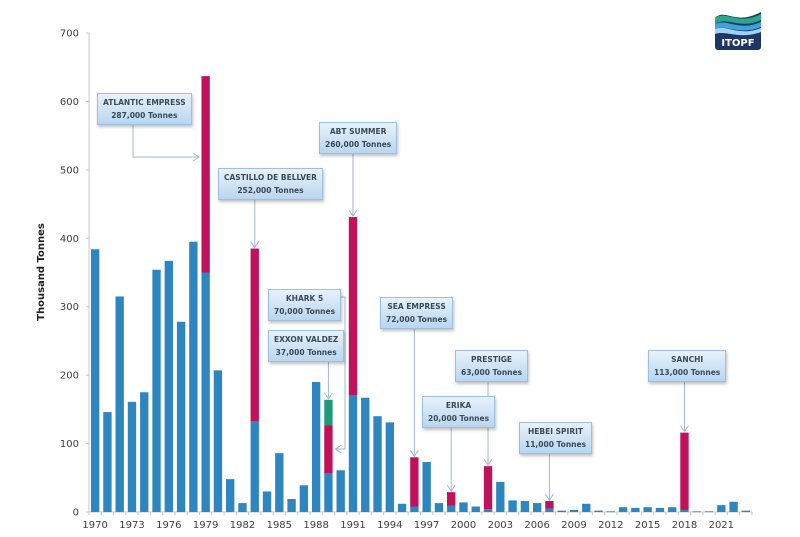 The width and height of the screenshot is (800, 537). I want to click on callout-amount: 63,000 Tonnes, so click(492, 372).